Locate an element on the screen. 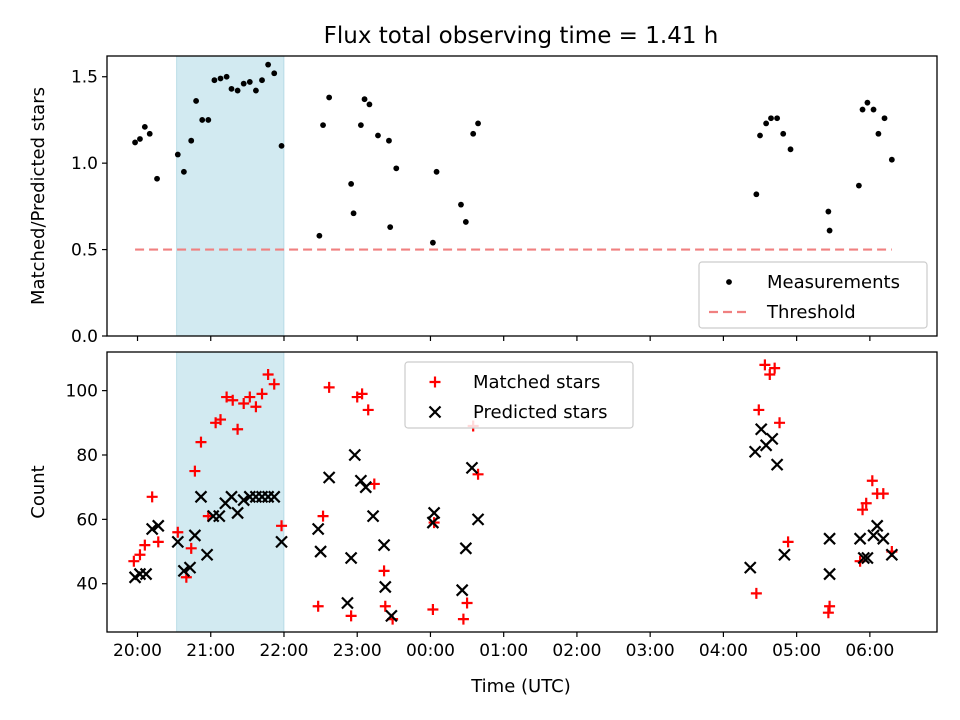 The height and width of the screenshot is (720, 960). y-tick-label: 40 is located at coordinates (87, 585).